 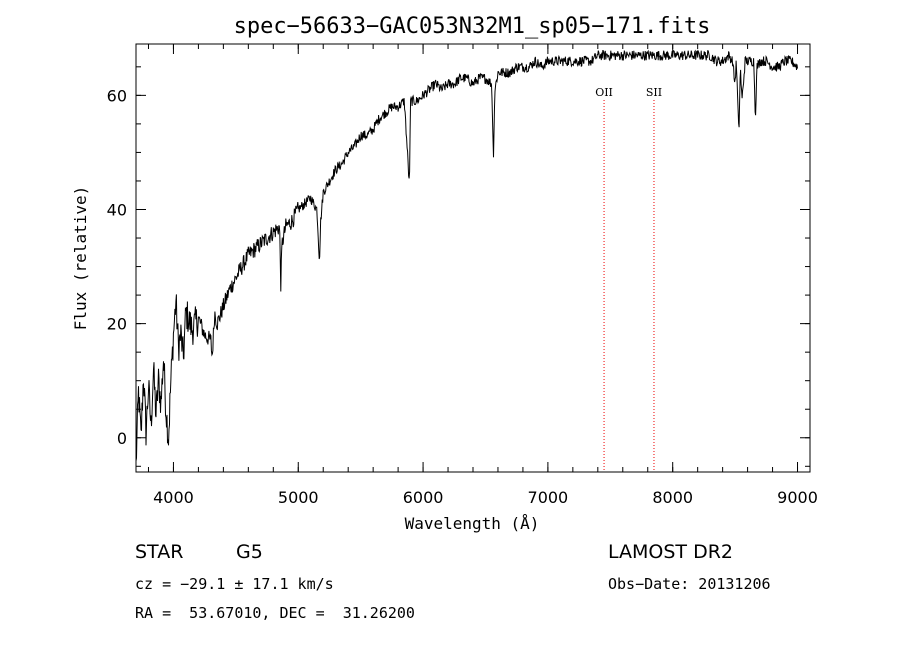 What do you see at coordinates (672, 497) in the screenshot?
I see `x-tick-label: 8000` at bounding box center [672, 497].